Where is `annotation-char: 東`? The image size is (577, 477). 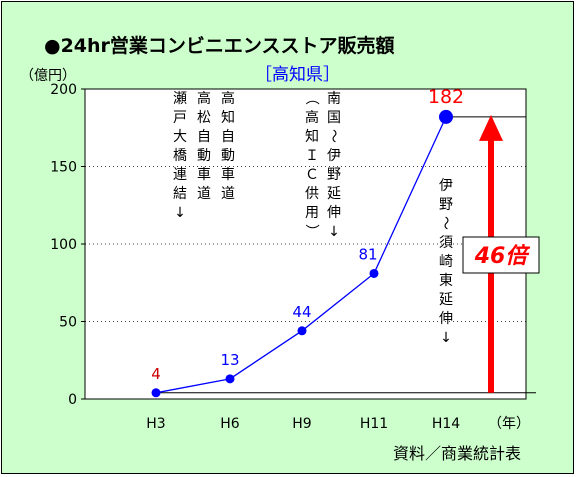 annotation-char: 東 is located at coordinates (446, 281).